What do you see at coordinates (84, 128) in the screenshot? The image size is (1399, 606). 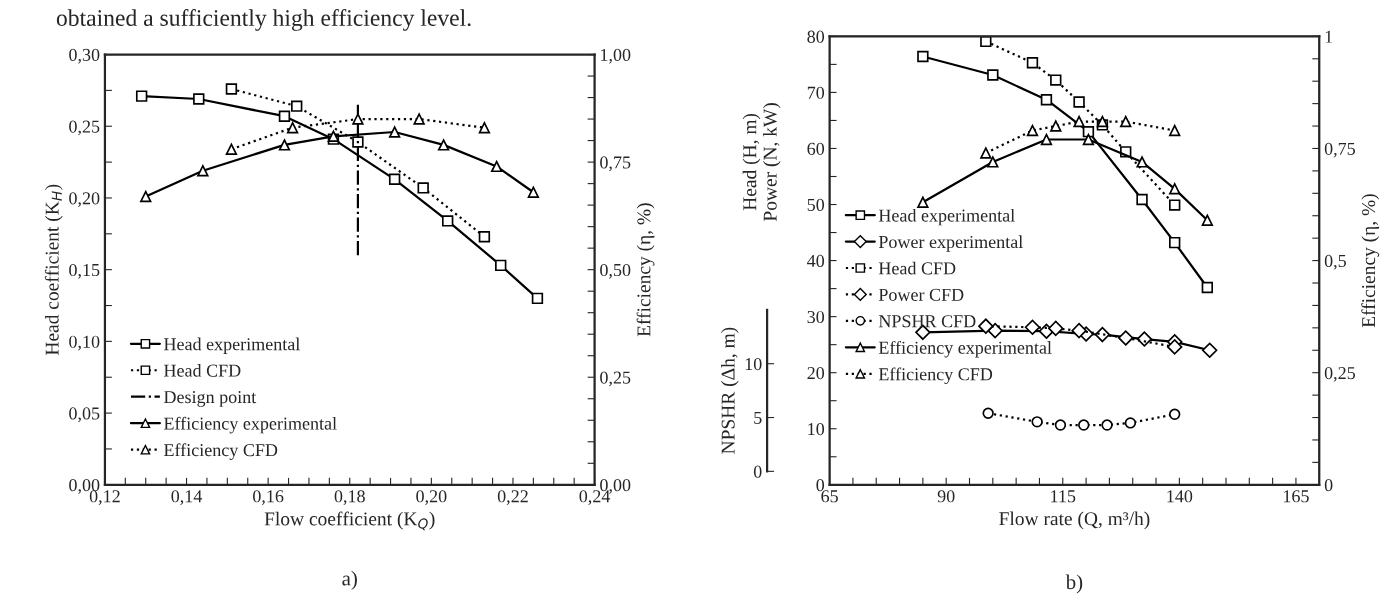 I see `y-tick-label: 0,25` at bounding box center [84, 128].